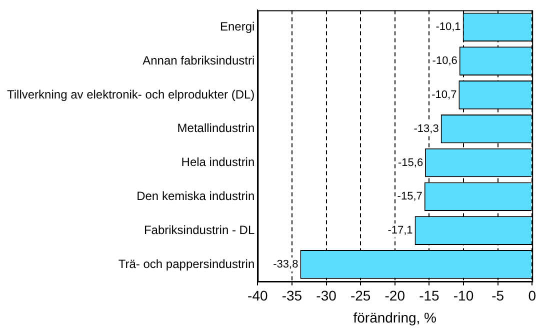  What do you see at coordinates (326, 296) in the screenshot?
I see `x-tick-label: -30` at bounding box center [326, 296].